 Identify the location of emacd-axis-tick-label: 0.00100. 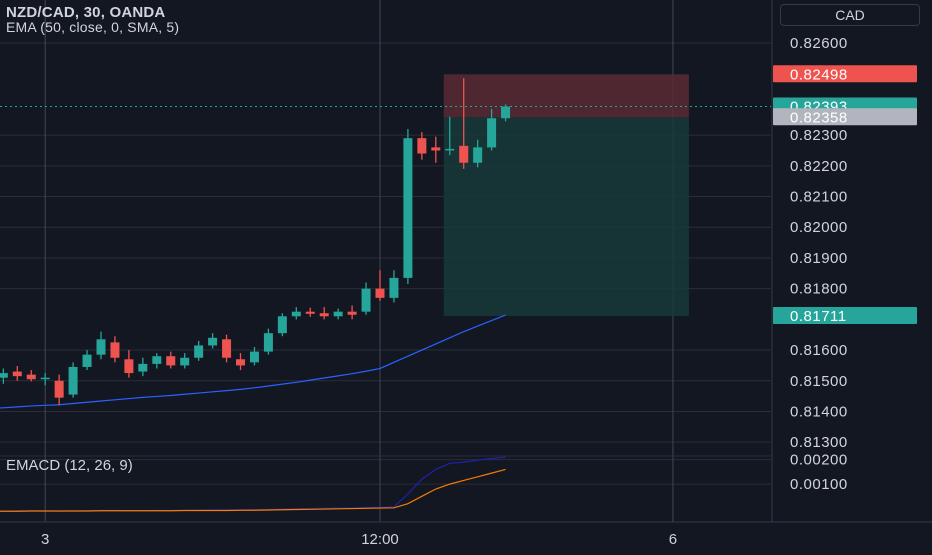
(819, 484).